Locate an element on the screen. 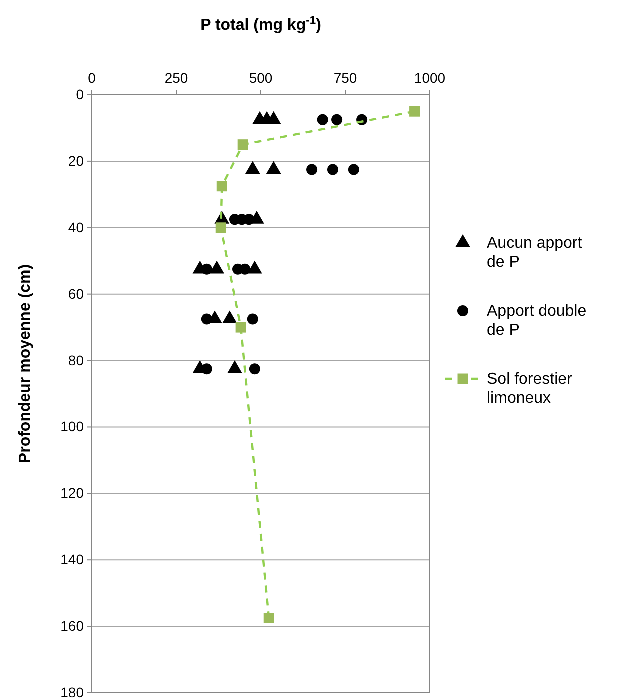 The height and width of the screenshot is (698, 627). y-tick-label: 100 is located at coordinates (72, 426).